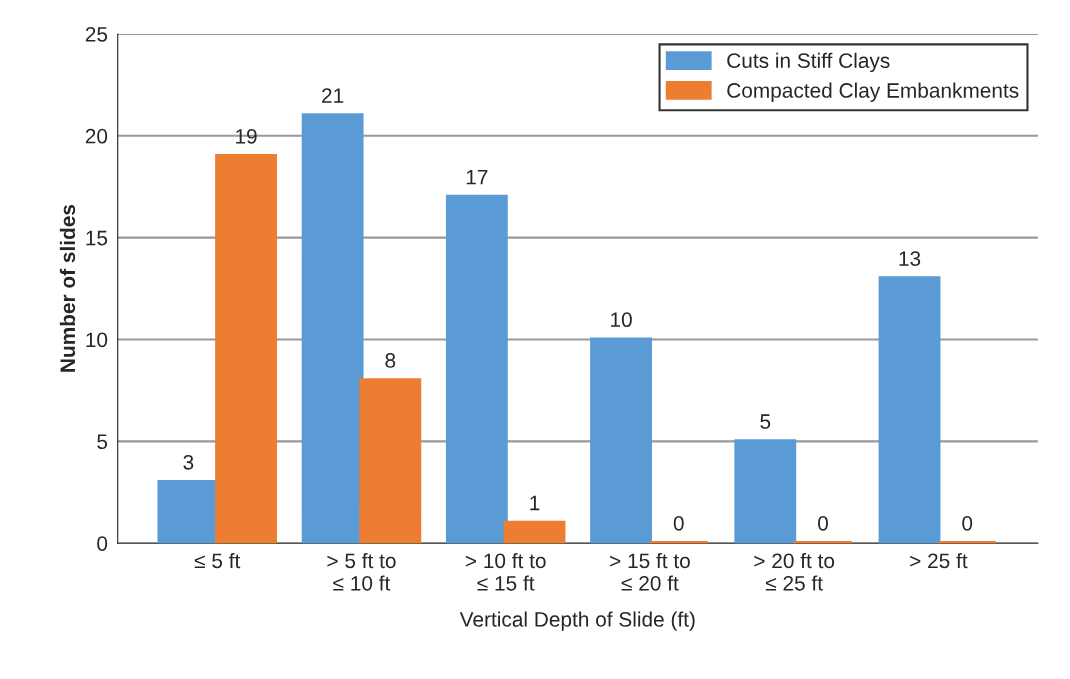 The height and width of the screenshot is (679, 1070). Describe the element at coordinates (621, 320) in the screenshot. I see `data-label: 10` at that location.